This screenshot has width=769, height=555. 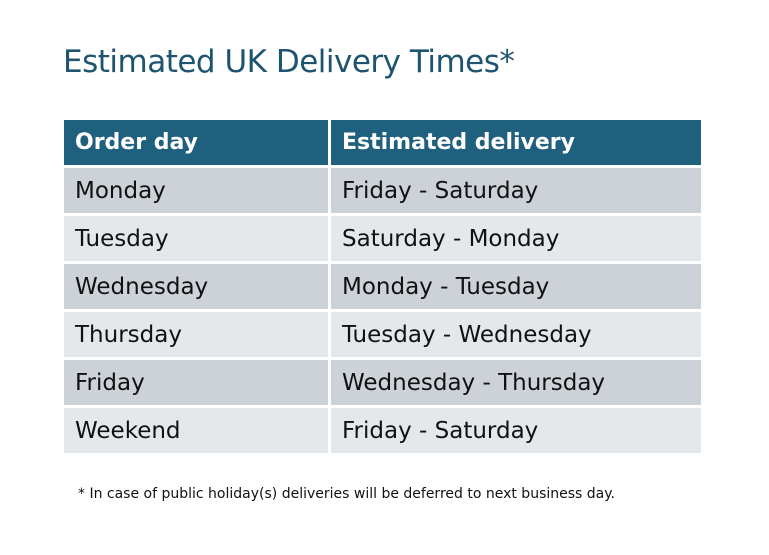 I want to click on delivery-cell: Tuesday - Wednesday, so click(x=516, y=334).